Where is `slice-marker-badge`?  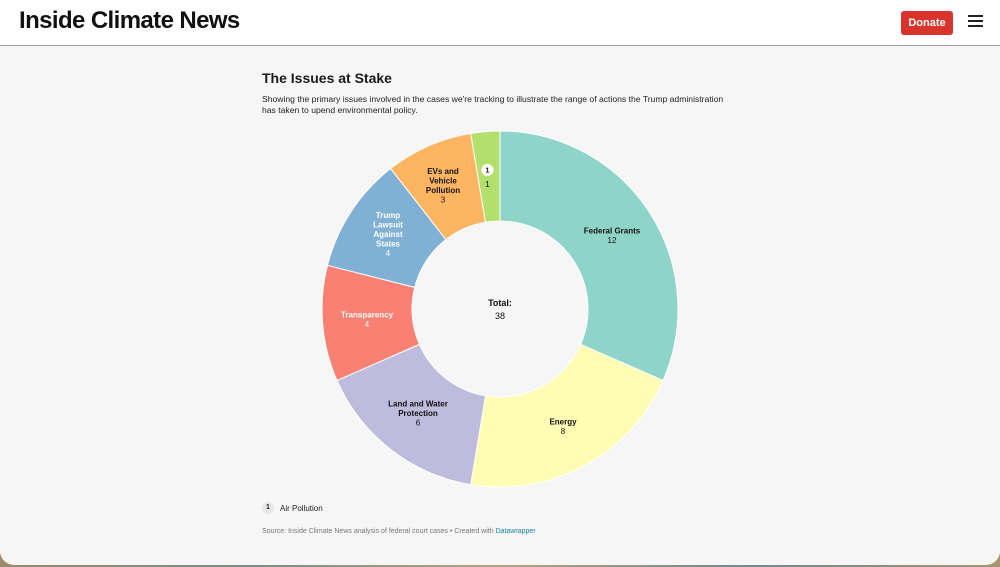
slice-marker-badge is located at coordinates (487, 170).